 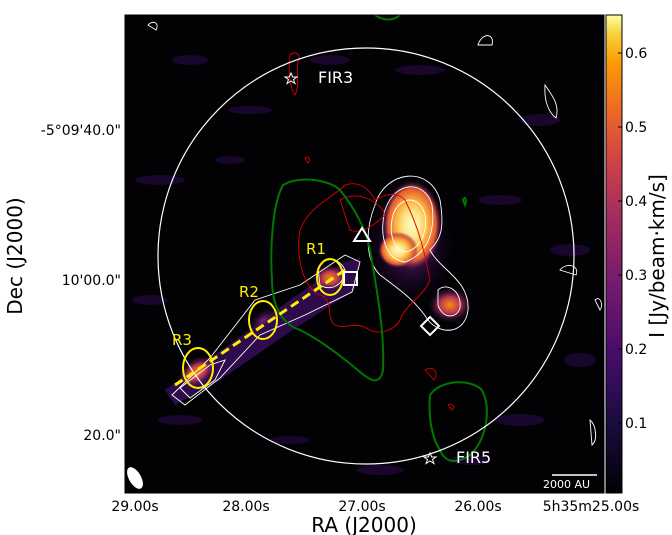 What do you see at coordinates (182, 340) in the screenshot?
I see `region-label-r3: R3` at bounding box center [182, 340].